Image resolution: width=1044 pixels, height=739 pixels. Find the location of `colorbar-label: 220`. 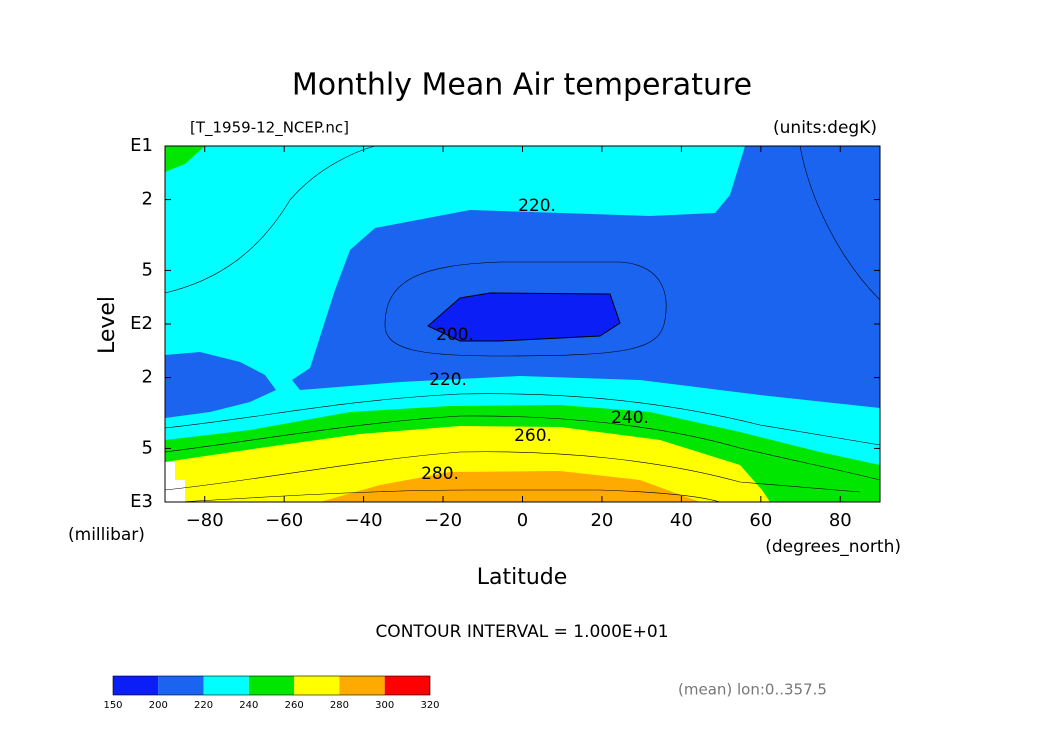

colorbar-label: 220 is located at coordinates (203, 705).